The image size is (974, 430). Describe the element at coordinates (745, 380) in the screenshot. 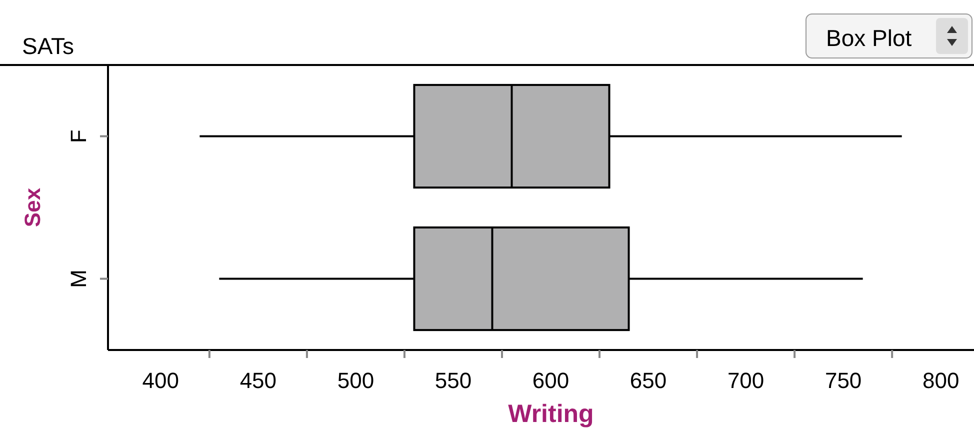

I see `x-tick-label: 700` at that location.